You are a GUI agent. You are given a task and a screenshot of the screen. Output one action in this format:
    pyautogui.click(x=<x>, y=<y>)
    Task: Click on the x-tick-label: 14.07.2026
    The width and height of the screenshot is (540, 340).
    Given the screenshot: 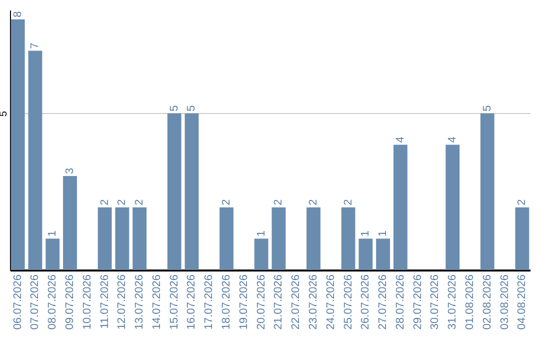 What is the action you would take?
    pyautogui.click(x=156, y=302)
    